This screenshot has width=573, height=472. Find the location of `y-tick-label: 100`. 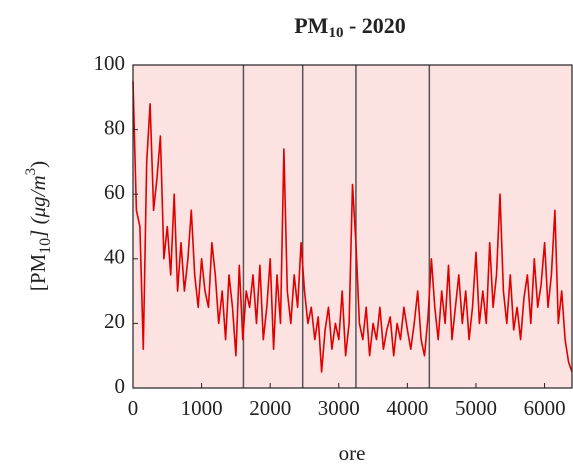

y-tick-label: 100 is located at coordinates (110, 63).